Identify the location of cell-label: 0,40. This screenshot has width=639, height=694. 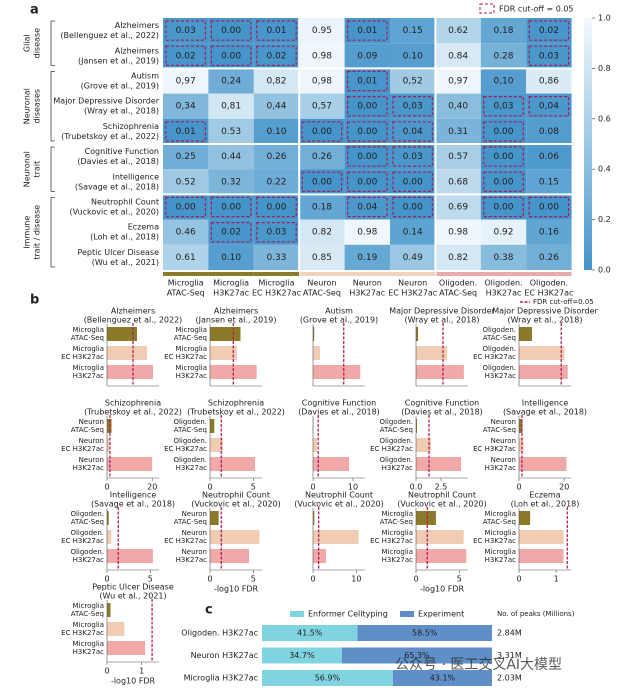
(458, 107).